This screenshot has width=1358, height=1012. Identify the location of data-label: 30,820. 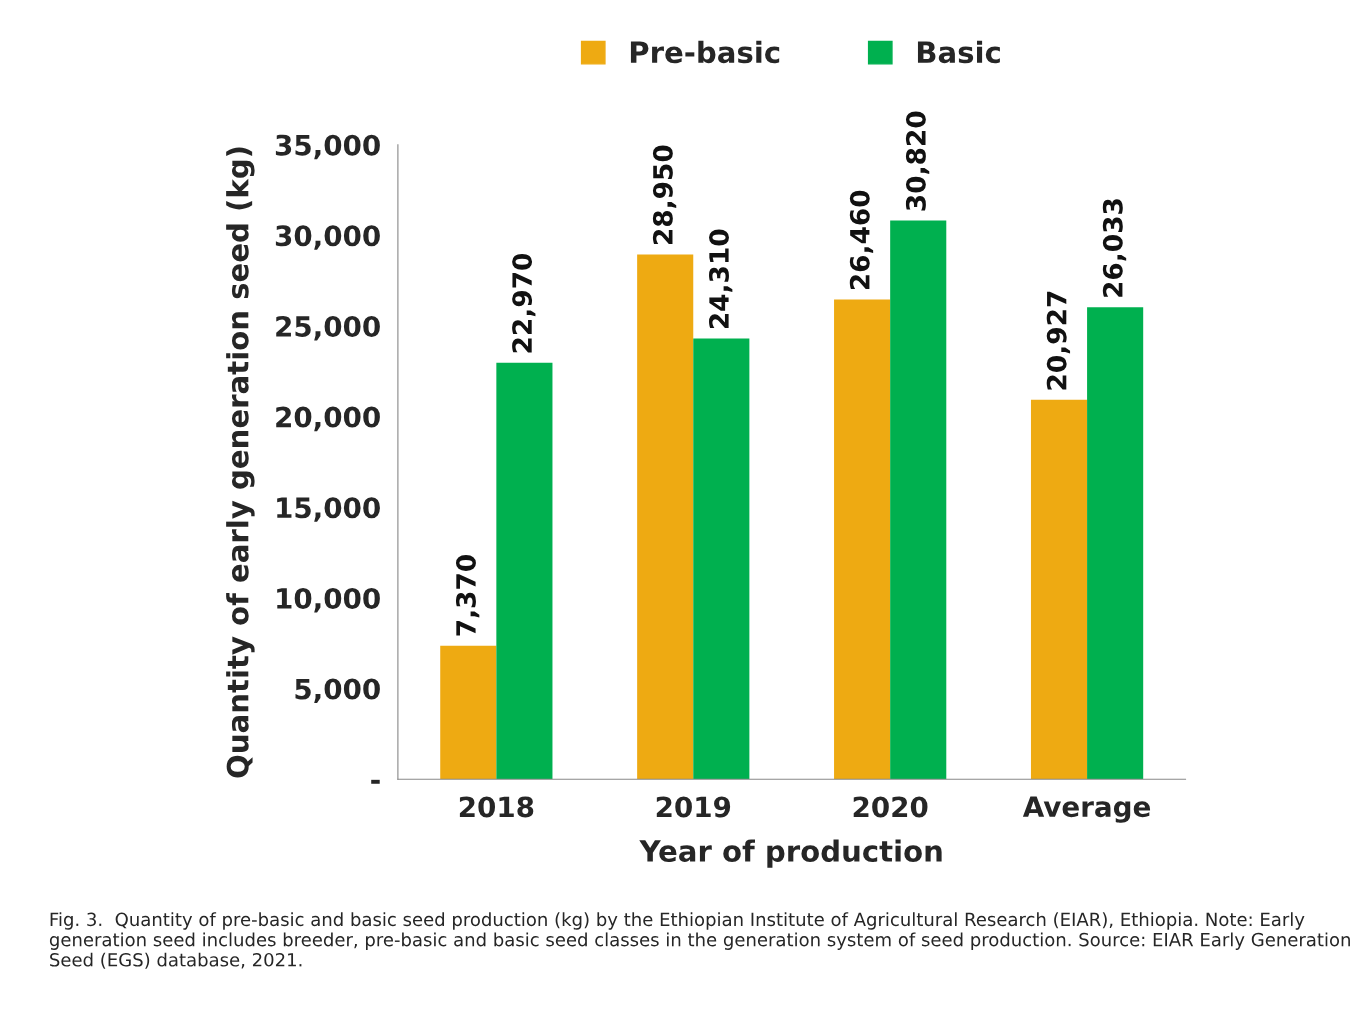
(917, 161).